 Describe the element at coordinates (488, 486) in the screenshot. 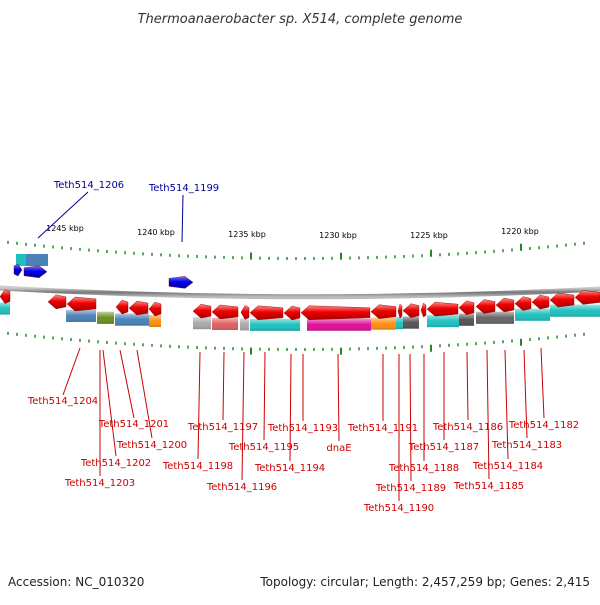

I see `gene-label-reverse: Teth514_1185` at that location.